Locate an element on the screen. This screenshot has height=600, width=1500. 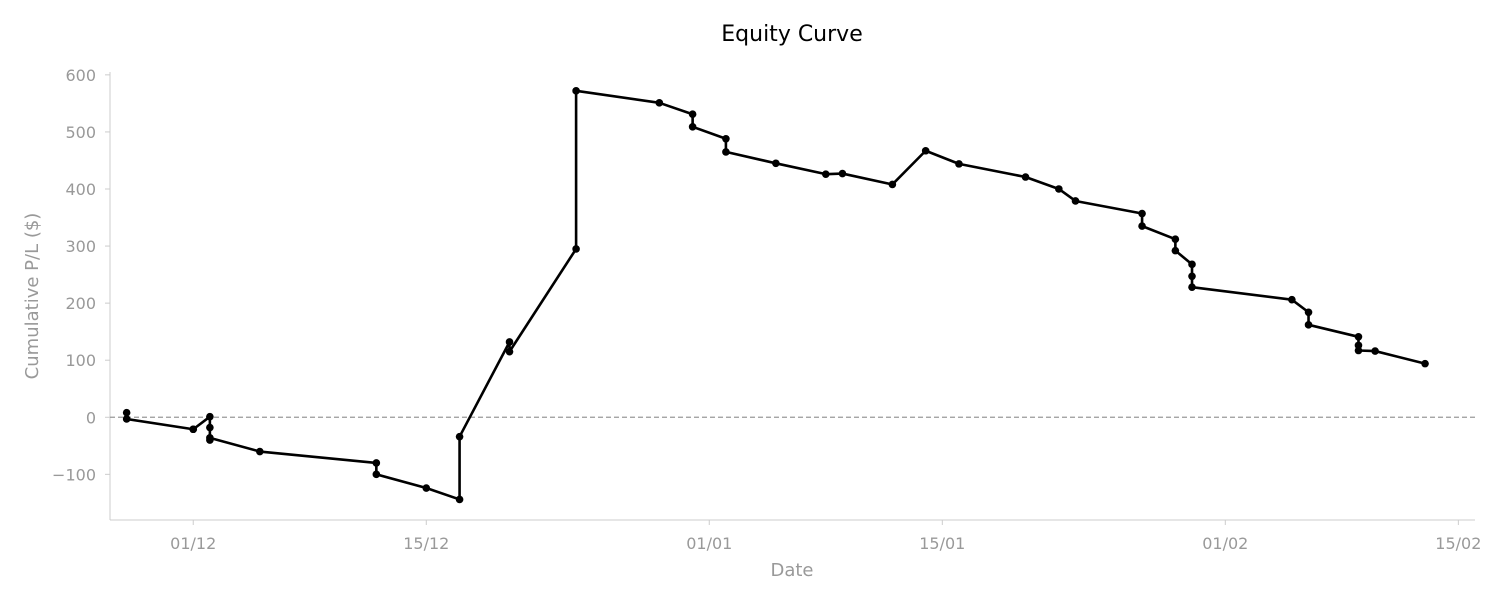
y-axis-ticks: 600 500 400 300 200 100 0 −100 is located at coordinates (81, 275).